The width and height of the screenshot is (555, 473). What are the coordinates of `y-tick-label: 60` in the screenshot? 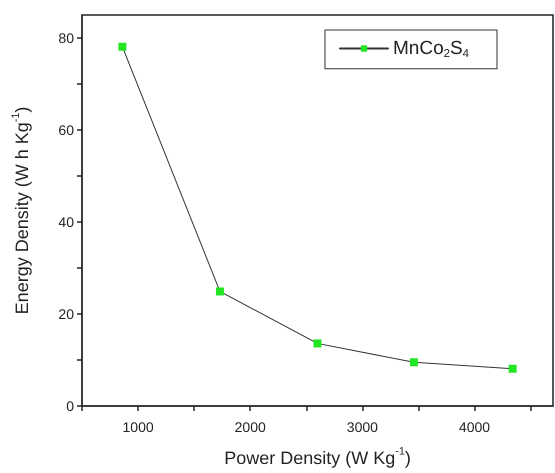 It's located at (66, 130).